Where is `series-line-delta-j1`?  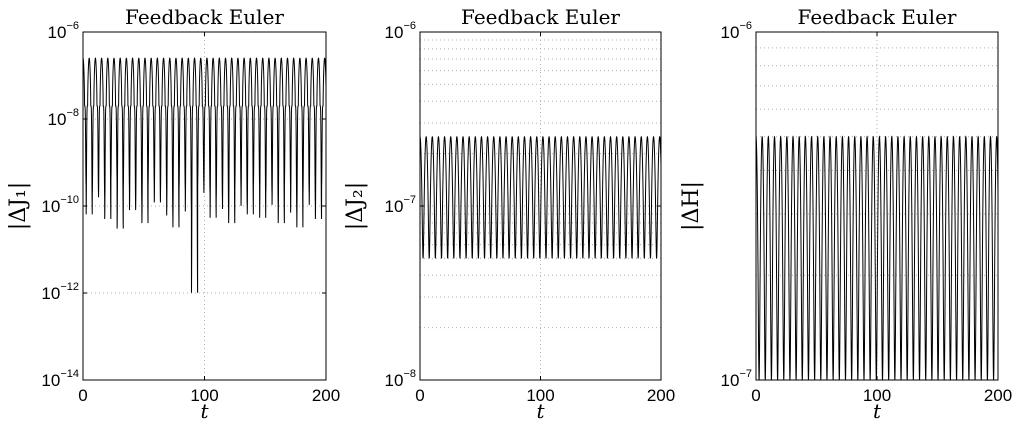 series-line-delta-j1 is located at coordinates (204, 175).